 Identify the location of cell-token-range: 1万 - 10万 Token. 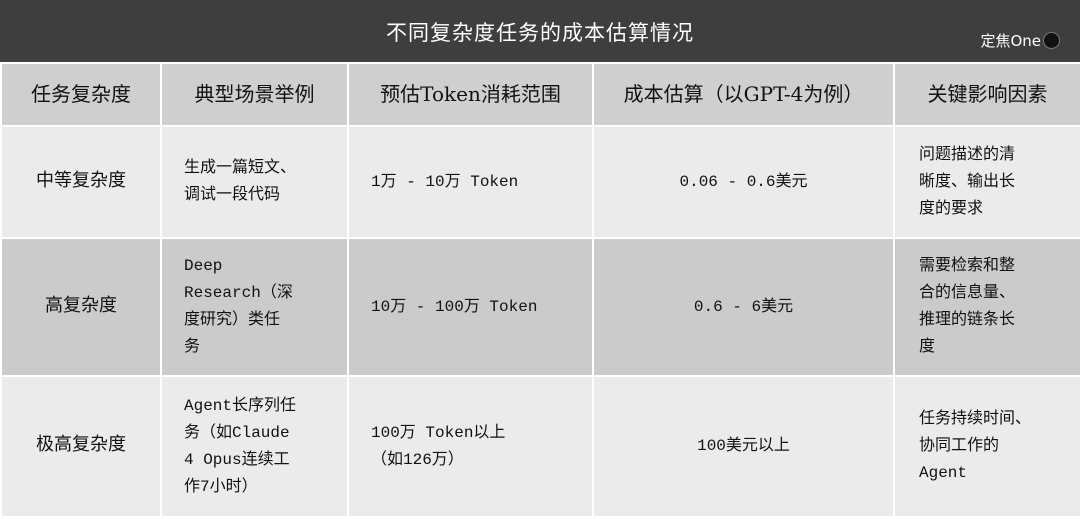
(470, 182).